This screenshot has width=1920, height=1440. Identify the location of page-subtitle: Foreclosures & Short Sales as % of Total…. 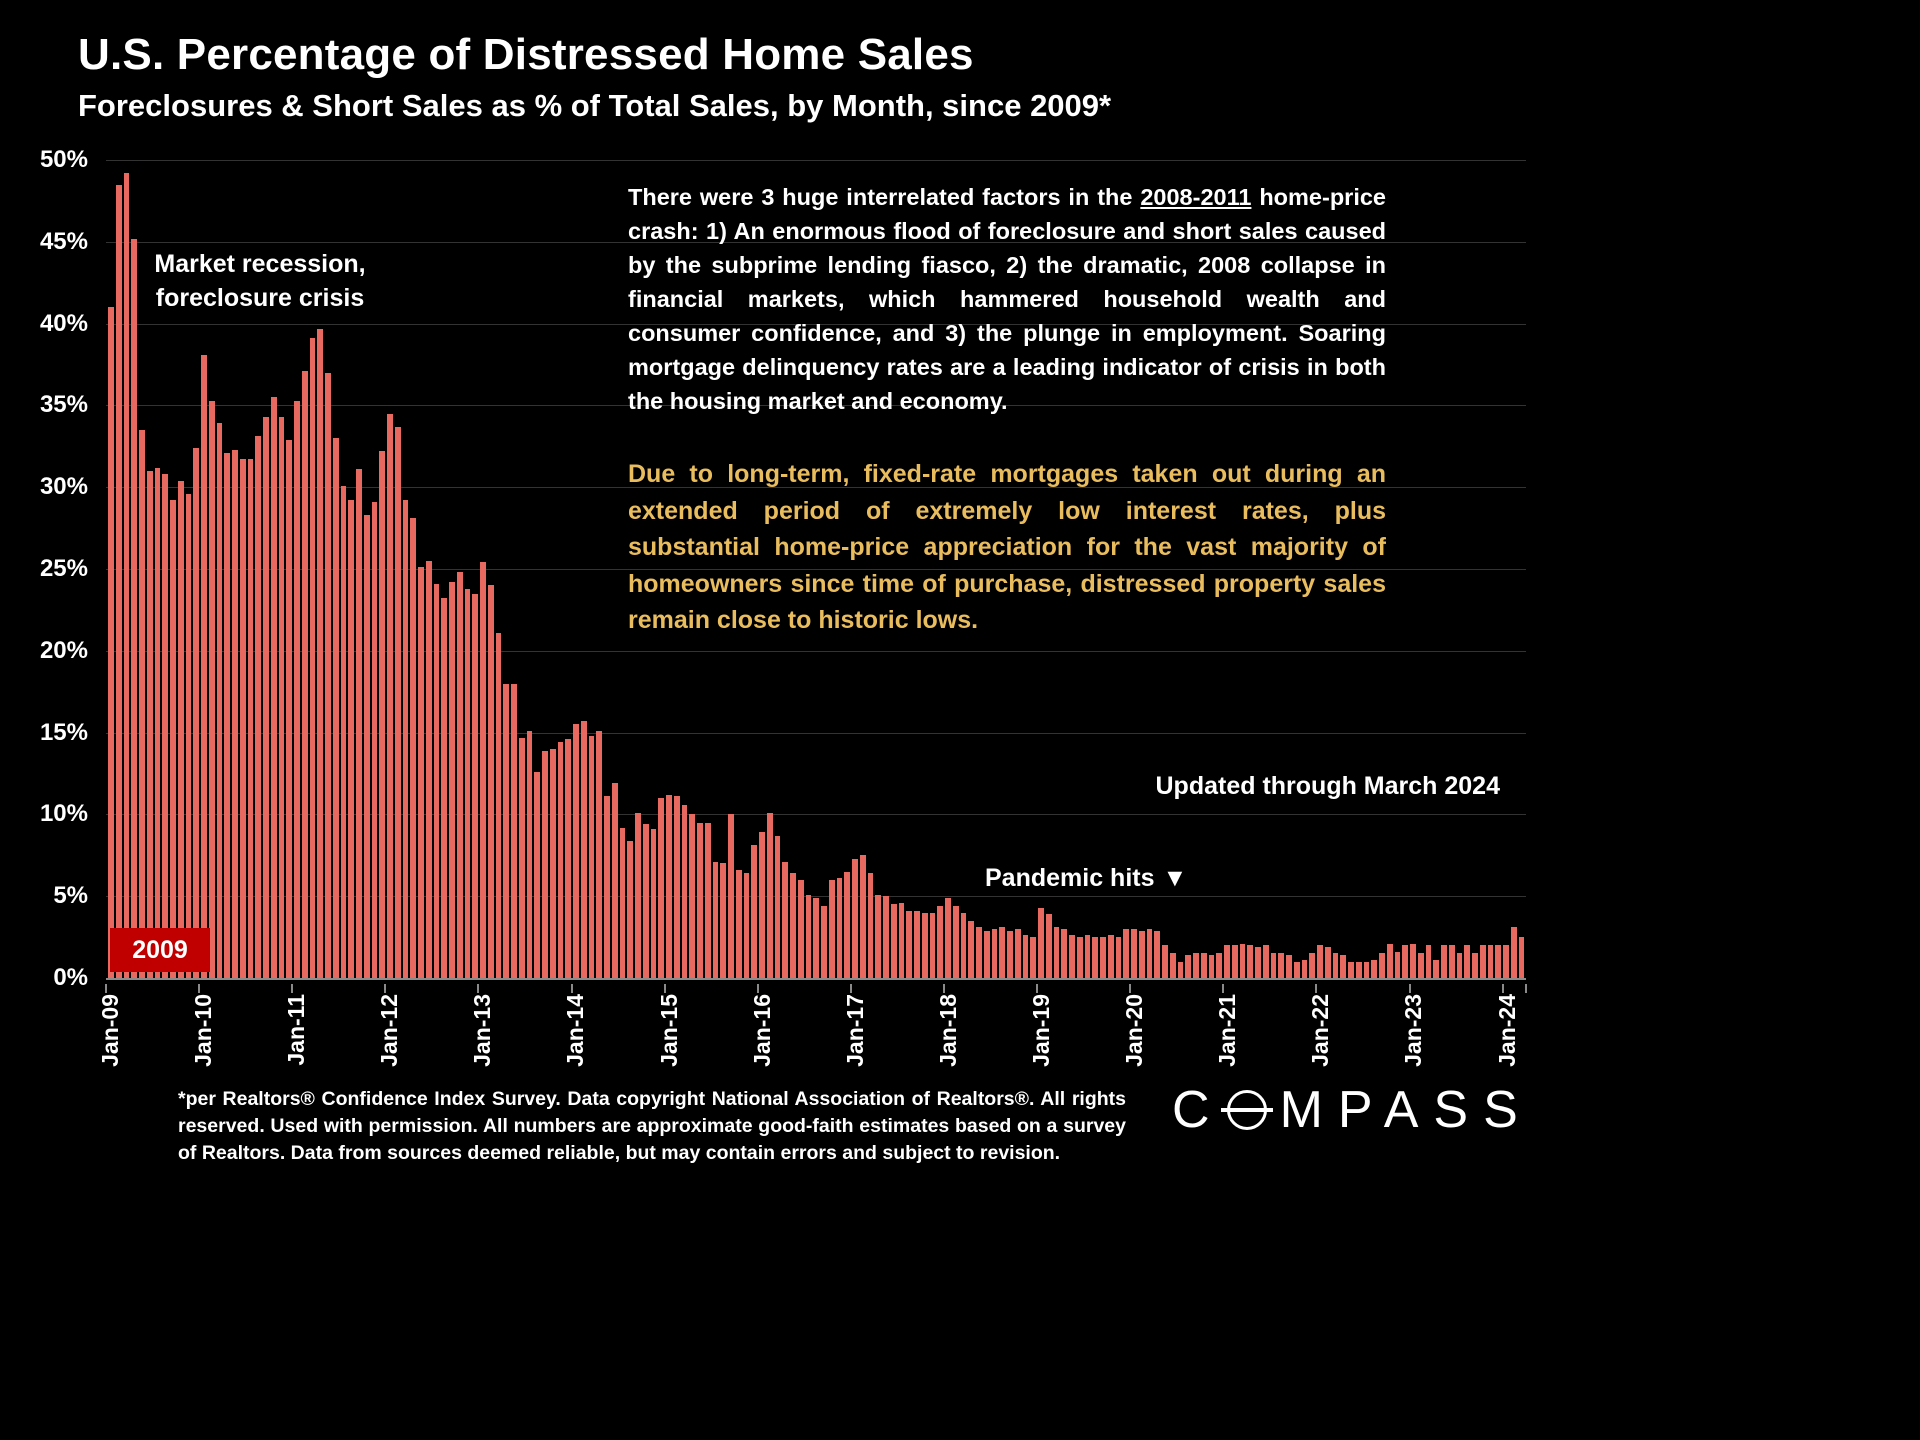
(595, 105).